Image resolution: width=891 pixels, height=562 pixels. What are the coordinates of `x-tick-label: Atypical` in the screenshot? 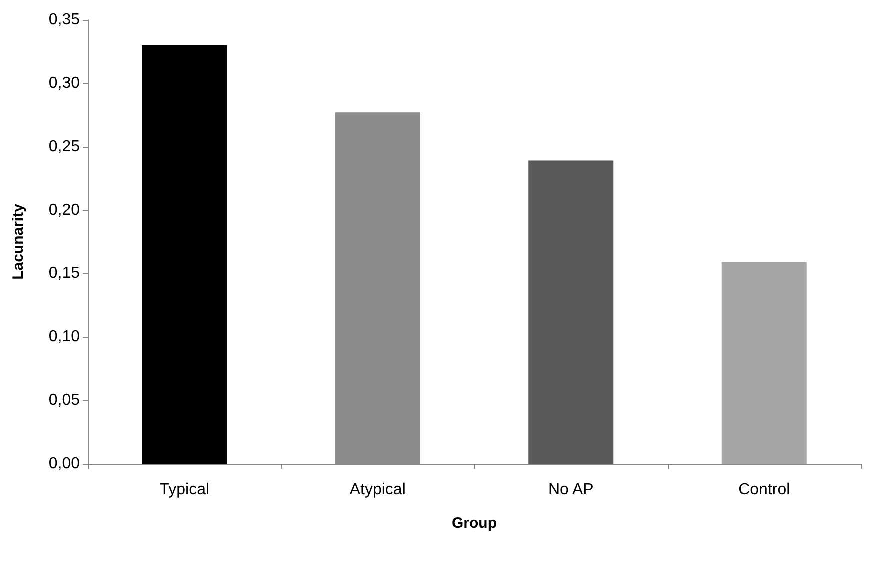 It's located at (378, 490).